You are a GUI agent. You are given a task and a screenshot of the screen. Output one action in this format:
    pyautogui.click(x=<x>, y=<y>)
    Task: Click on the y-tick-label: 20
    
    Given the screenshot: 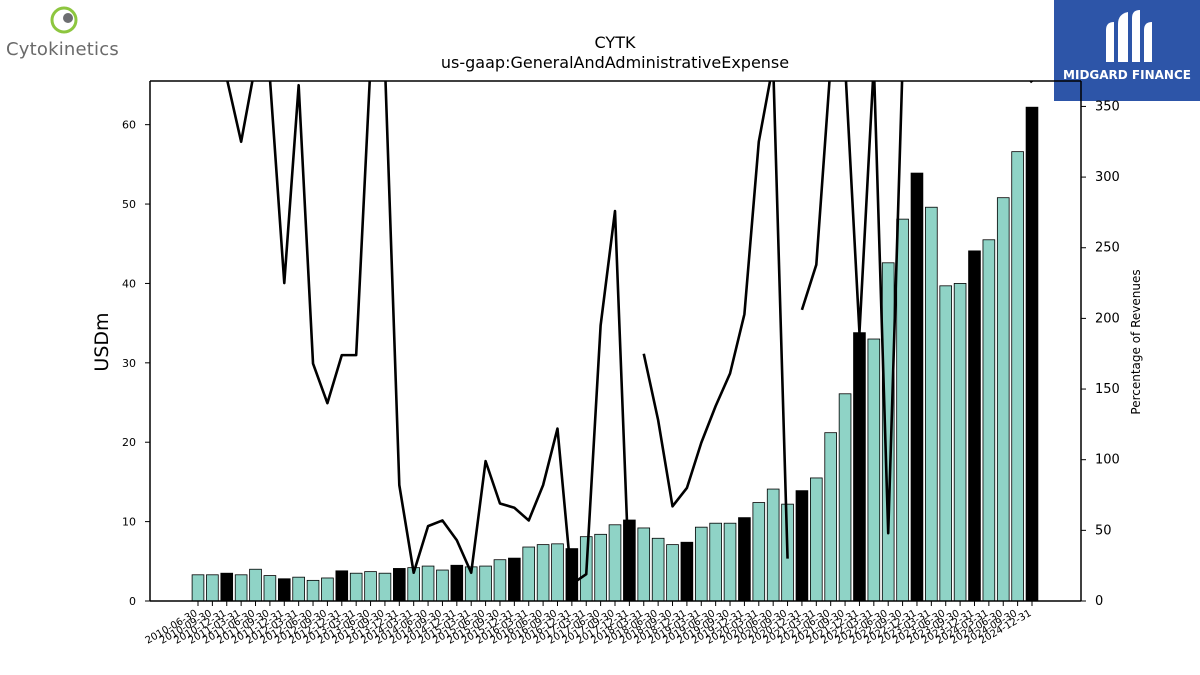 What is the action you would take?
    pyautogui.click(x=129, y=442)
    